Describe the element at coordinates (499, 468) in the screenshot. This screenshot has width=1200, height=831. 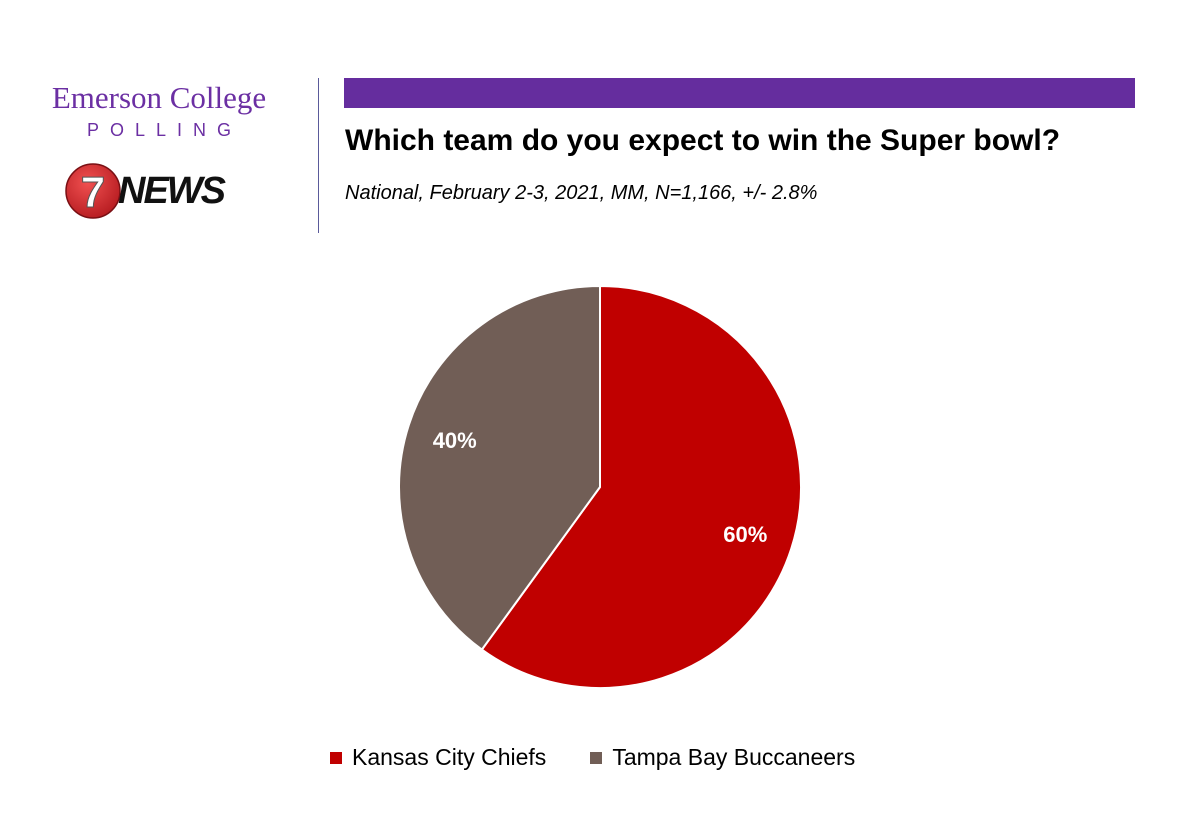
I see `pie-slice-tampa-bay-buccaneers` at that location.